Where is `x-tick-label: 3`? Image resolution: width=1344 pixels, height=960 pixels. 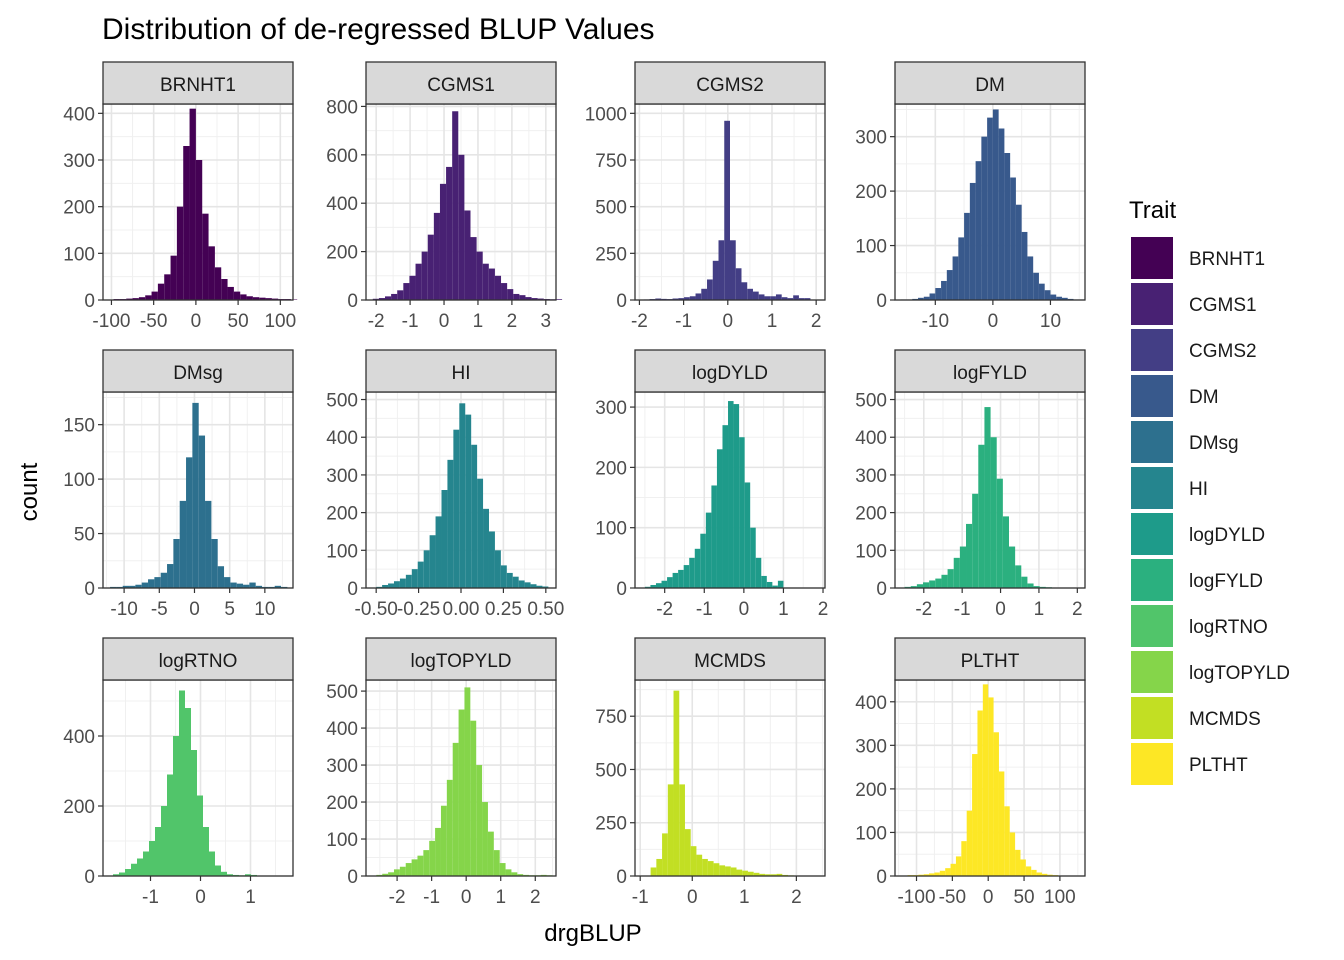
x-tick-label: 3 is located at coordinates (546, 321).